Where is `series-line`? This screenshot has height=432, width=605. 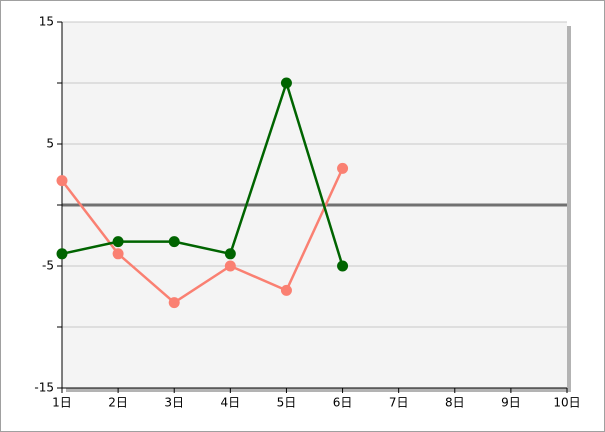 series-line is located at coordinates (202, 236).